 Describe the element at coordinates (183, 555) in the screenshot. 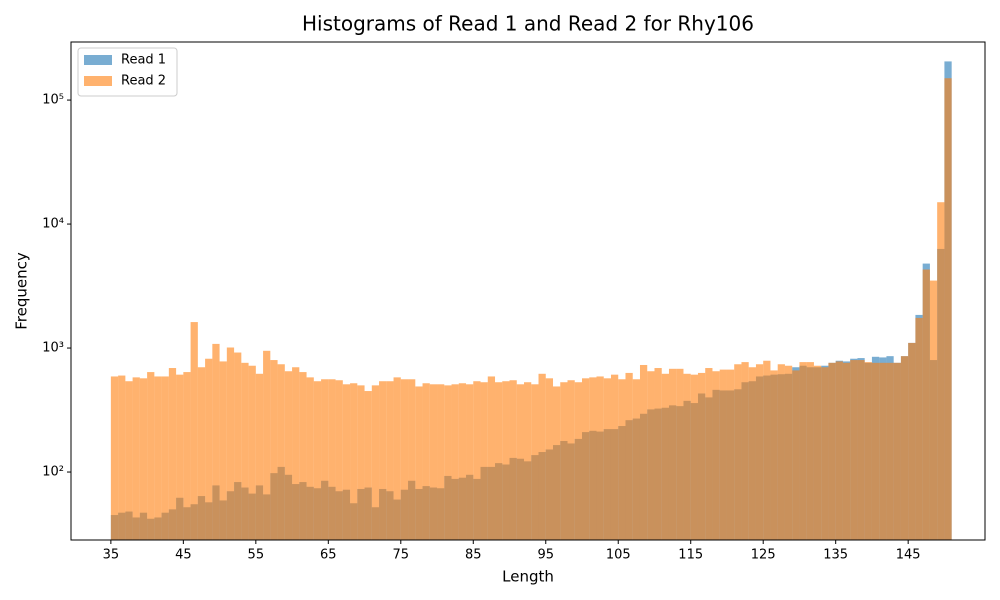

I see `x-tick-label: 45` at that location.